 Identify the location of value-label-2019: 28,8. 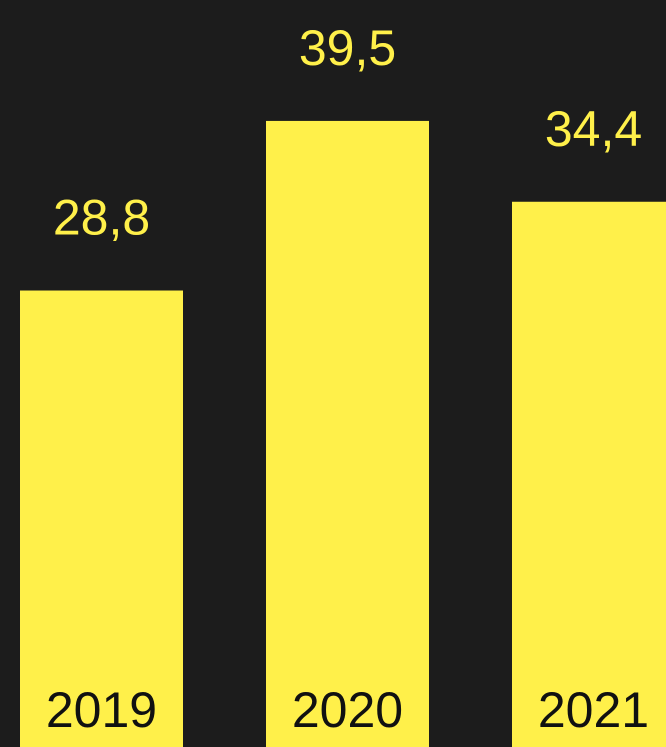
(101, 218).